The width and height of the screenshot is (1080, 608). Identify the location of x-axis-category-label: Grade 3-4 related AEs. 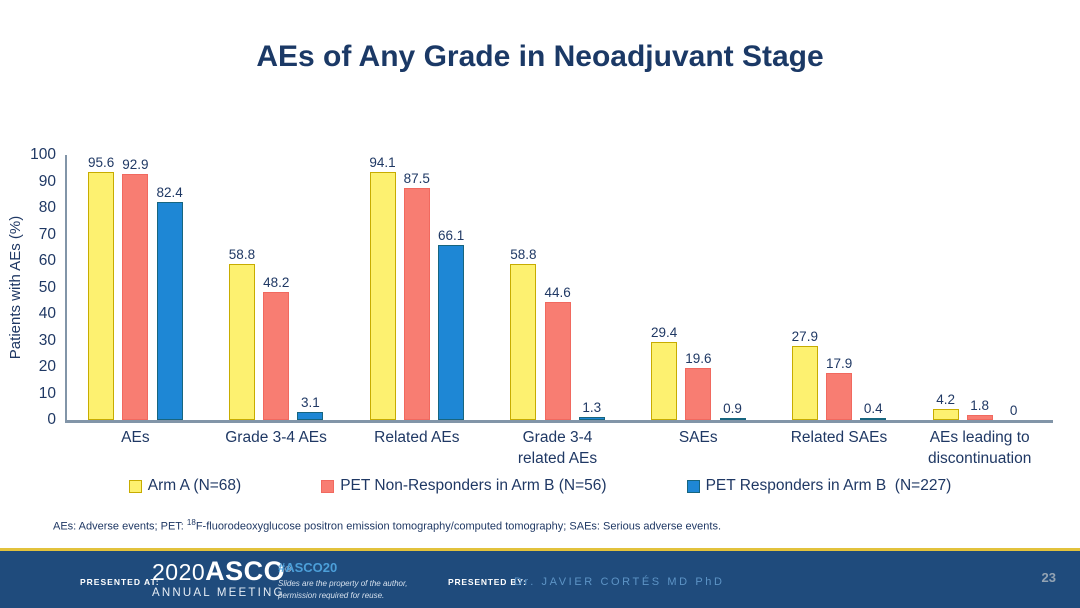
(557, 448).